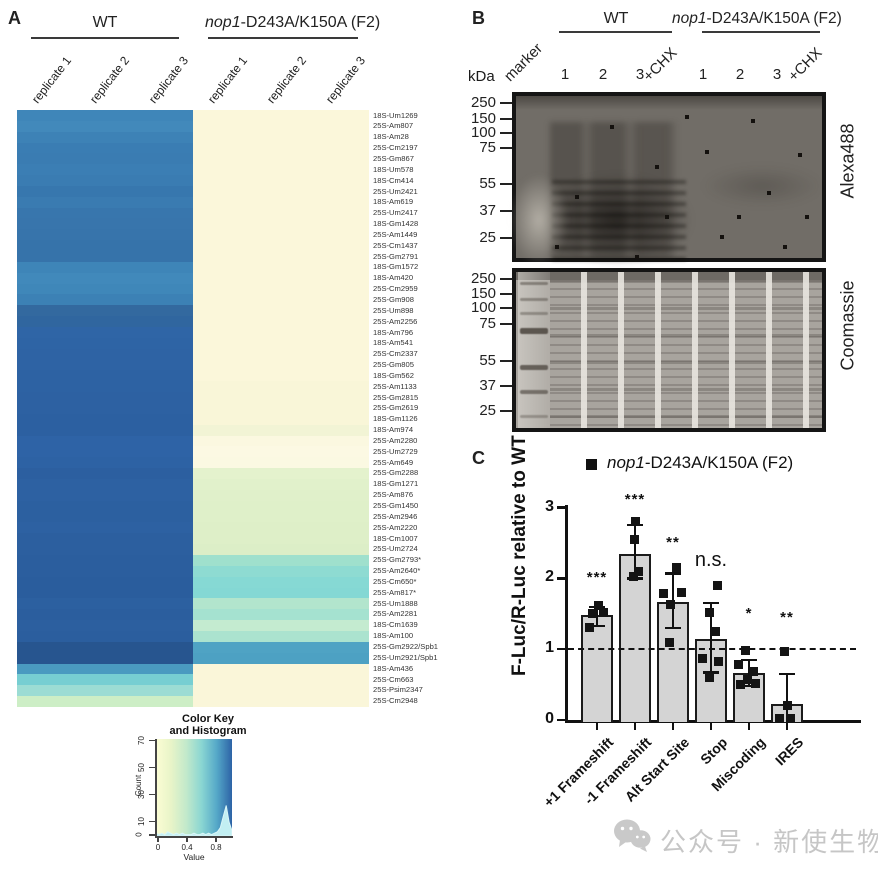 The width and height of the screenshot is (878, 871). What do you see at coordinates (395, 289) in the screenshot?
I see `heatmap-row-label: 25S-Cm2959` at bounding box center [395, 289].